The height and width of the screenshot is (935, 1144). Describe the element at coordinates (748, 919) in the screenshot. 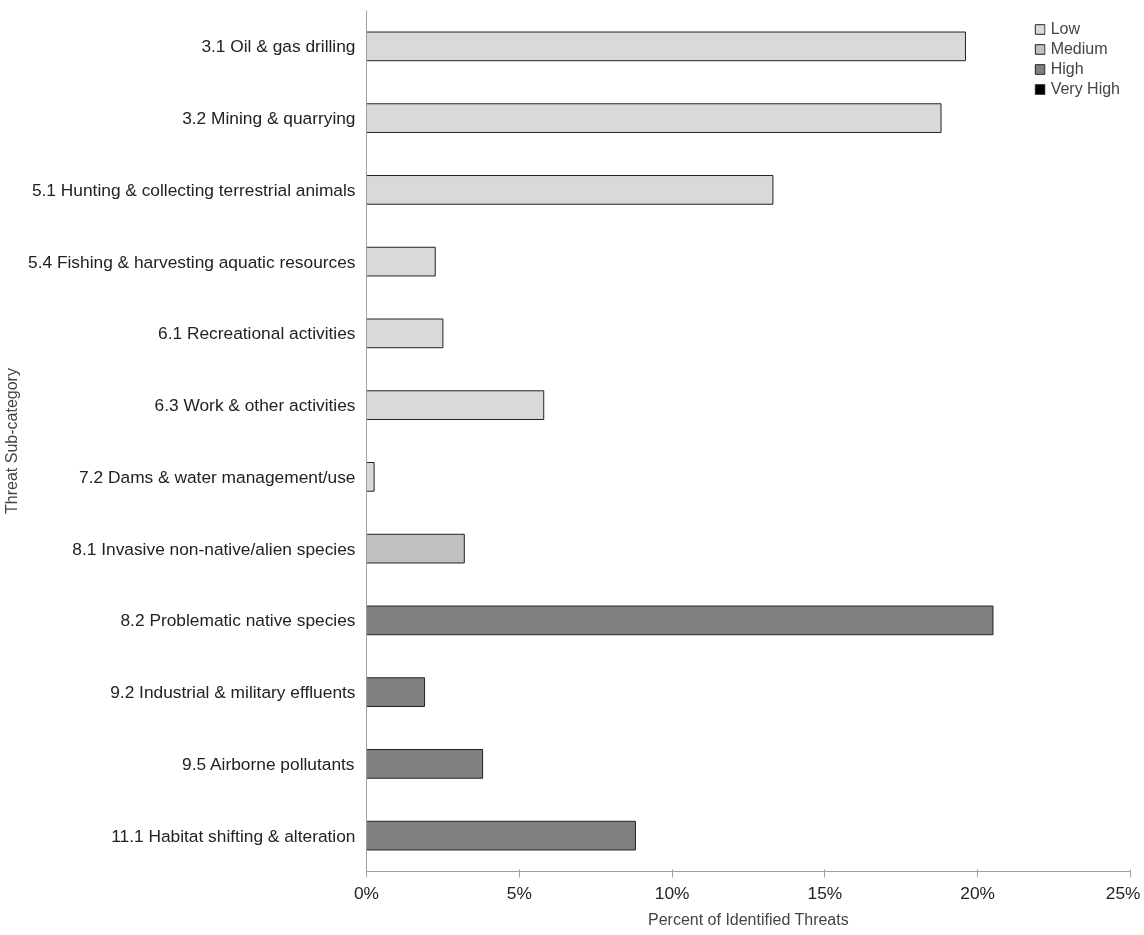

I see `x-axis-title: Percent of Identified Threats` at that location.